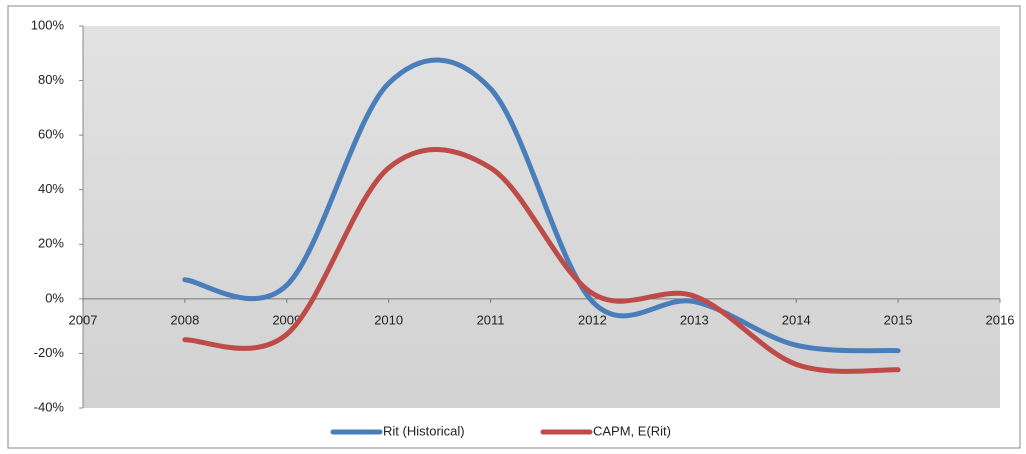 Image resolution: width=1026 pixels, height=454 pixels. What do you see at coordinates (388, 319) in the screenshot?
I see `x-tick-label: 2010` at bounding box center [388, 319].